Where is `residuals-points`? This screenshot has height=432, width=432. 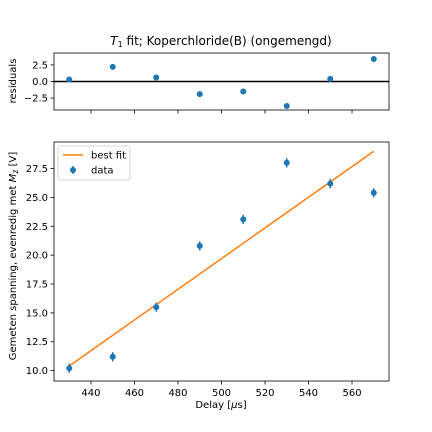 residuals-points is located at coordinates (221, 82).